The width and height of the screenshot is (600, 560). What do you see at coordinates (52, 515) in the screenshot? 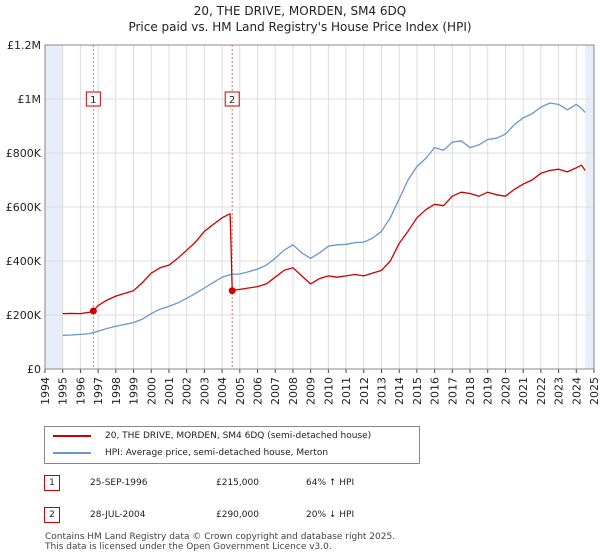
I see `sale-number-badge: 2` at bounding box center [52, 515].